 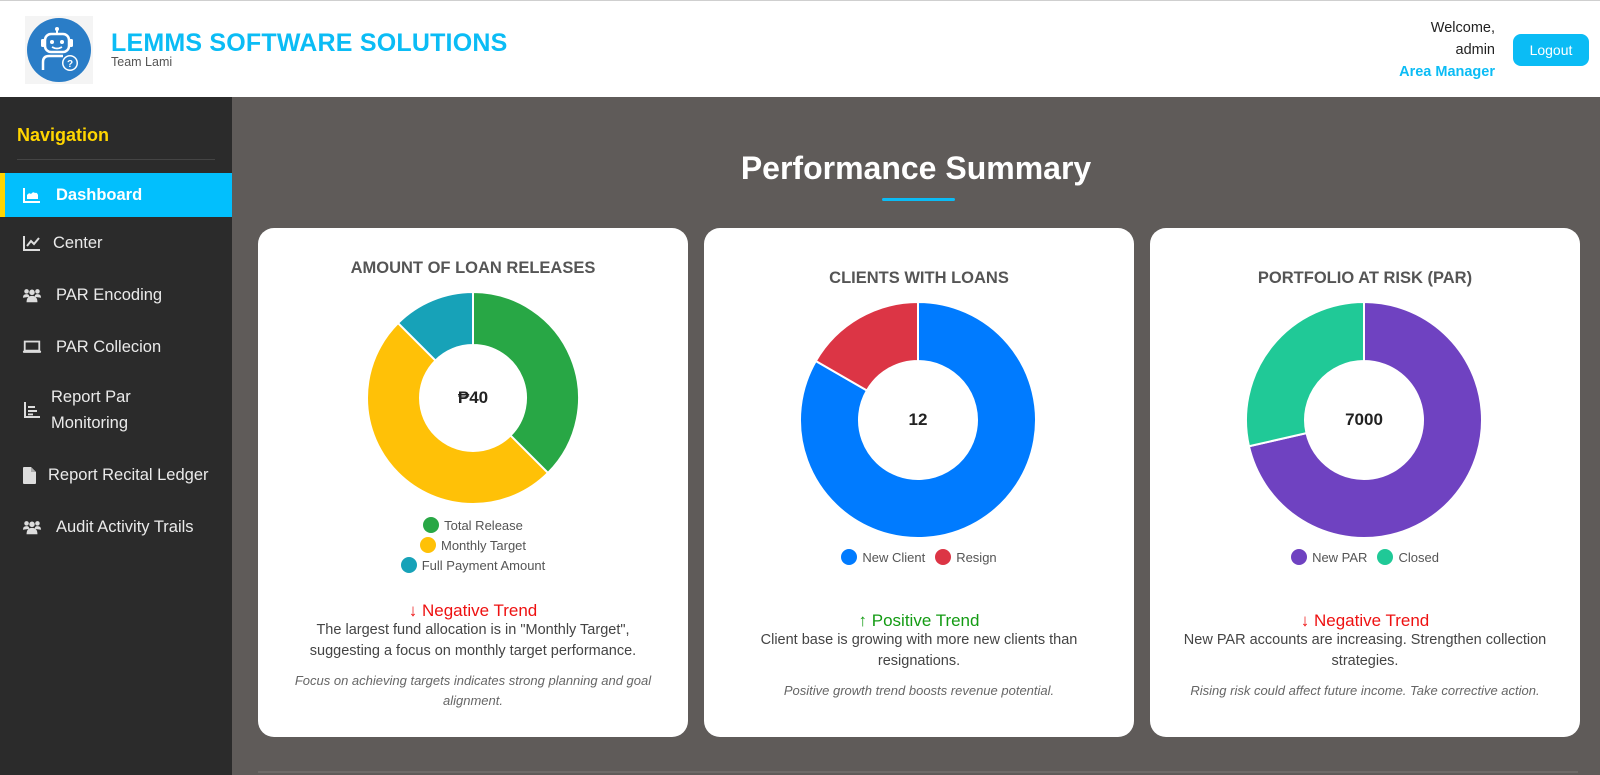 I want to click on sidebar-item-audit-activity-trails: Audit Activity Trails, so click(x=116, y=527).